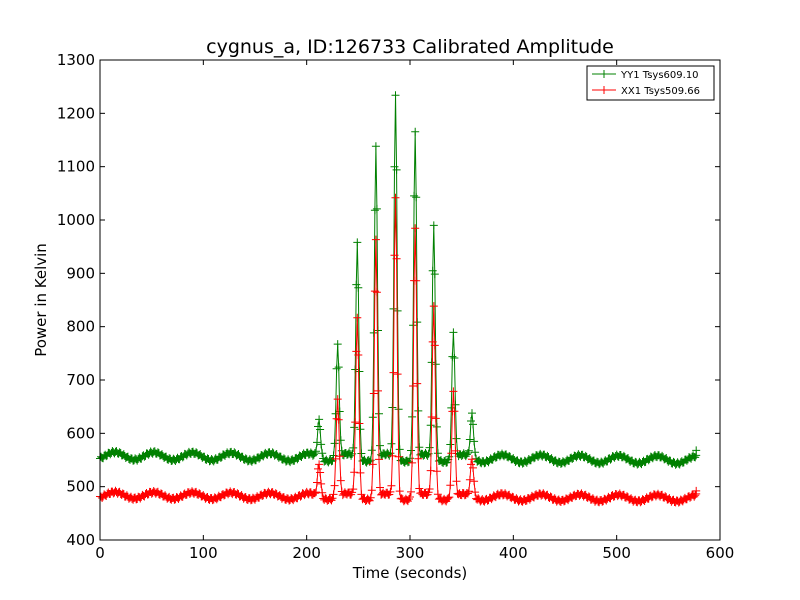 Image resolution: width=800 pixels, height=600 pixels. I want to click on legend-label-yy1: YY1 Tsys609.10, so click(659, 75).